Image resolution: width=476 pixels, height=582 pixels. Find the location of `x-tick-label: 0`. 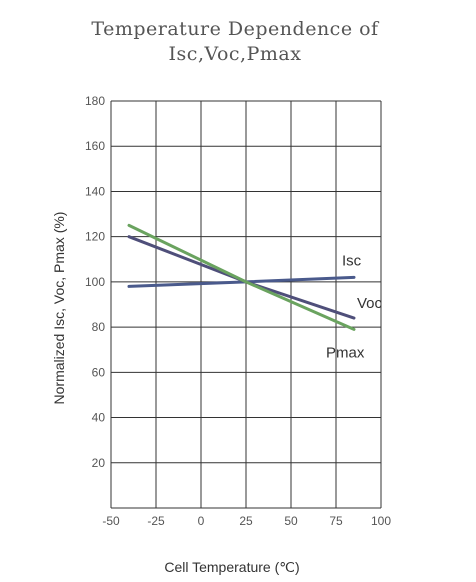

x-tick-label: 0 is located at coordinates (201, 521).